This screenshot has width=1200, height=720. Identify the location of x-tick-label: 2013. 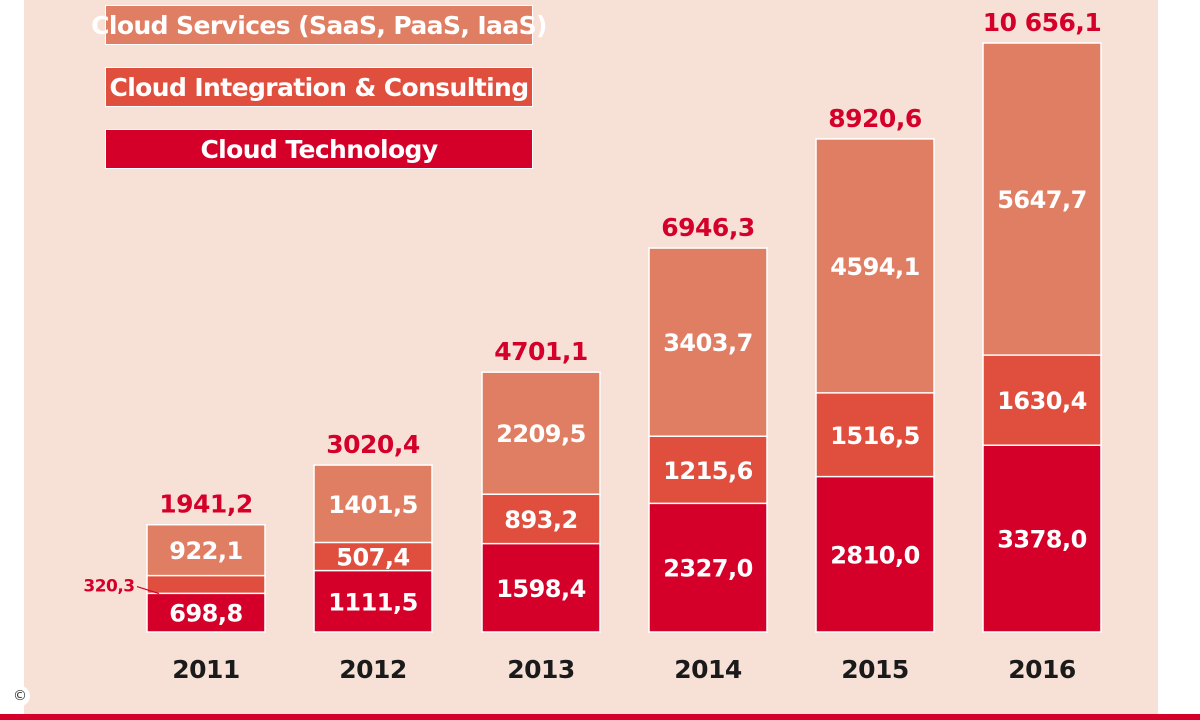
(541, 669).